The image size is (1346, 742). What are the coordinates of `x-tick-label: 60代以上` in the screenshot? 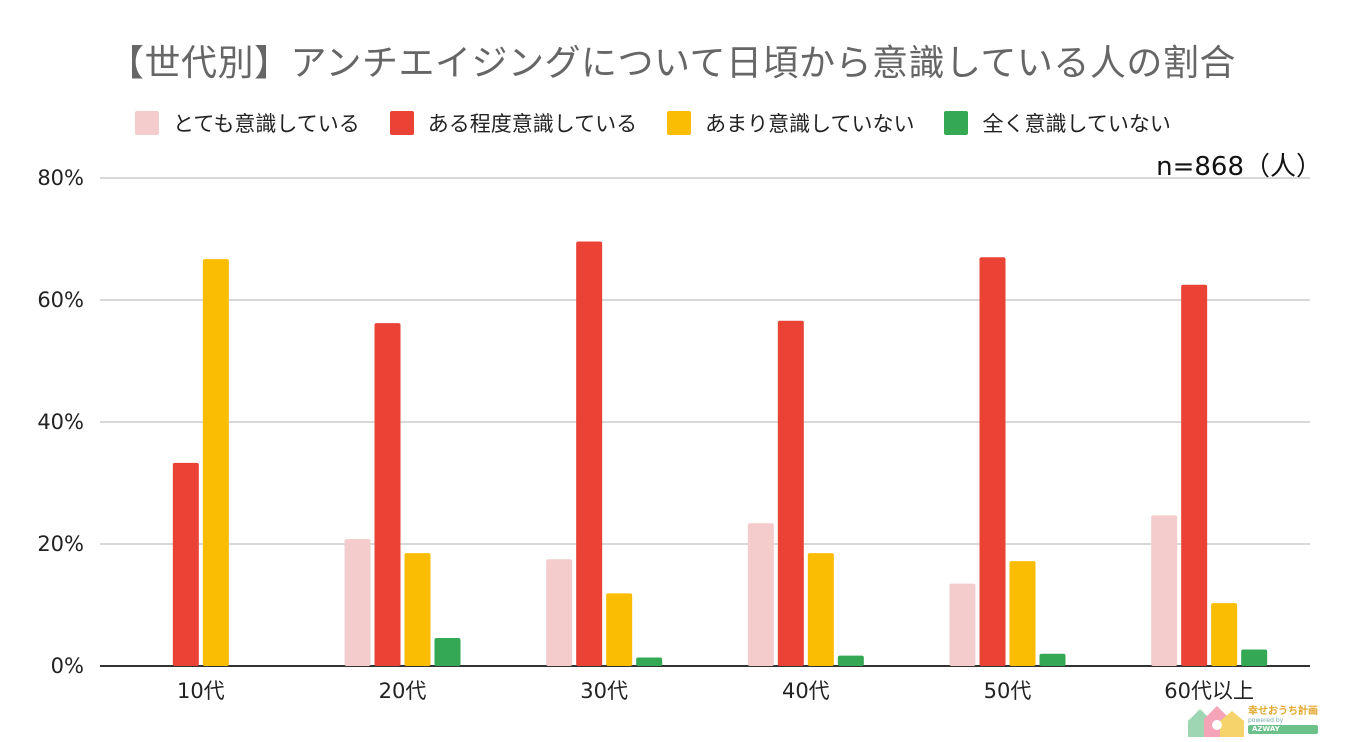 It's located at (1209, 691).